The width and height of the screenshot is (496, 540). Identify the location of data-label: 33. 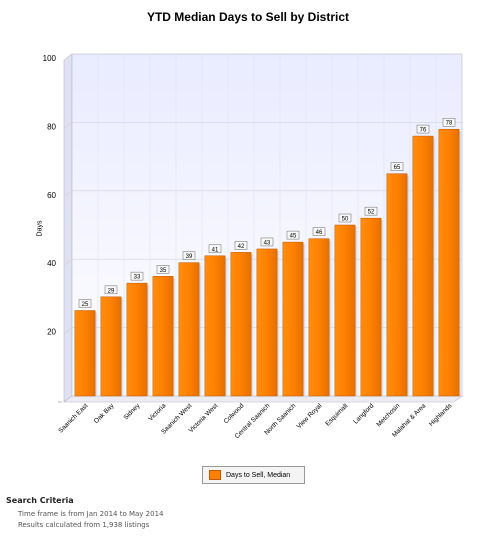
(137, 278).